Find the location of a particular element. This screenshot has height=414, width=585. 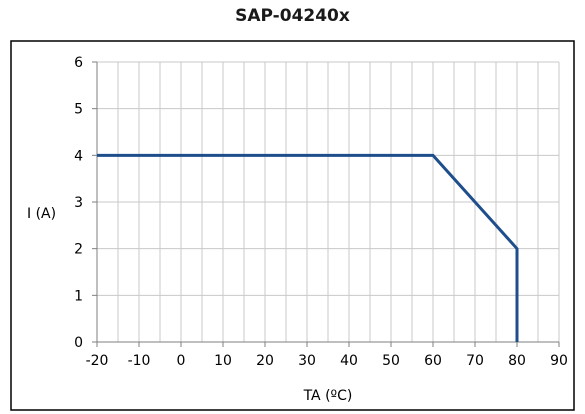

y-tick-label: 6 is located at coordinates (78, 63).